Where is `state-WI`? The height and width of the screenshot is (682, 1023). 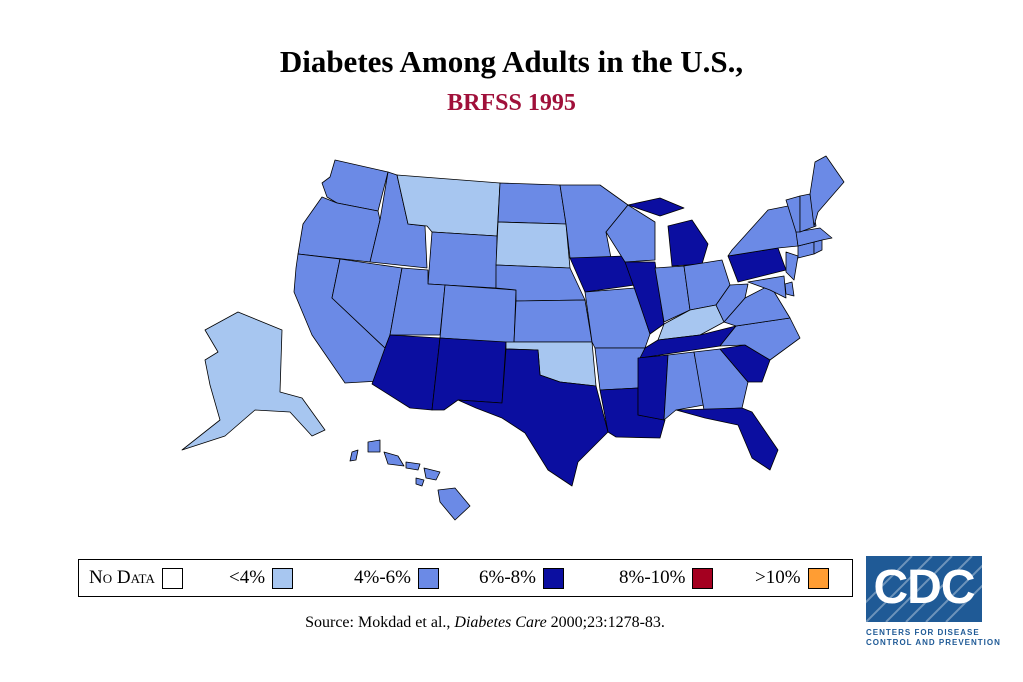
state-WI is located at coordinates (630, 233).